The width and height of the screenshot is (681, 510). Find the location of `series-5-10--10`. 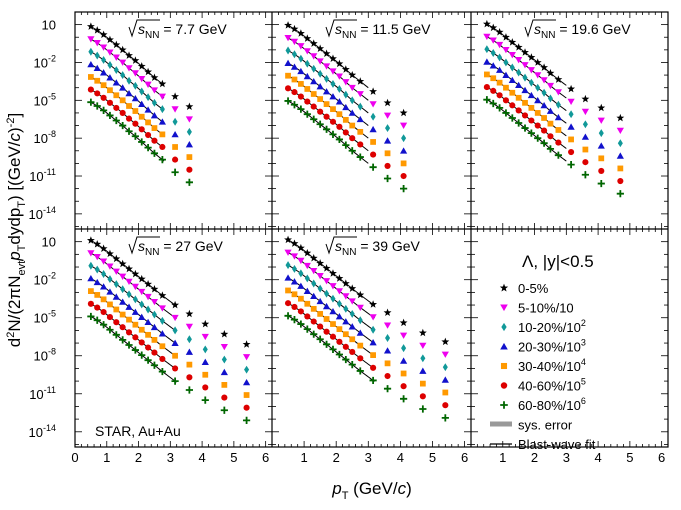

series-5-10--10 is located at coordinates (140, 79).